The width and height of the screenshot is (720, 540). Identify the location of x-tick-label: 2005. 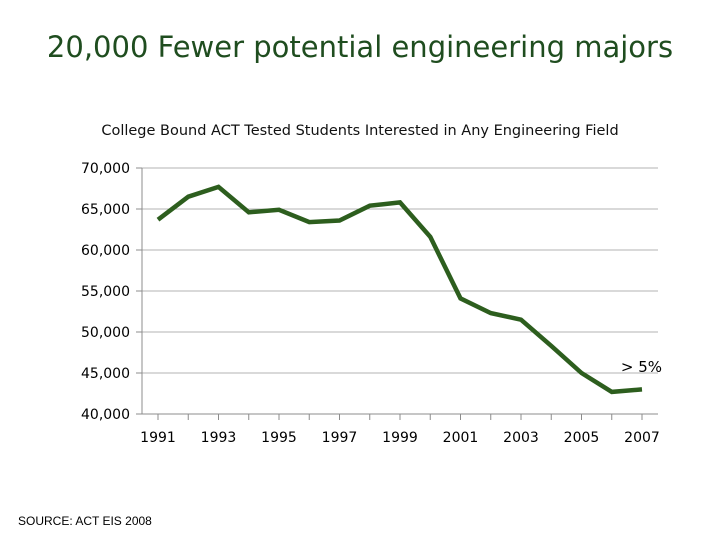
(582, 438).